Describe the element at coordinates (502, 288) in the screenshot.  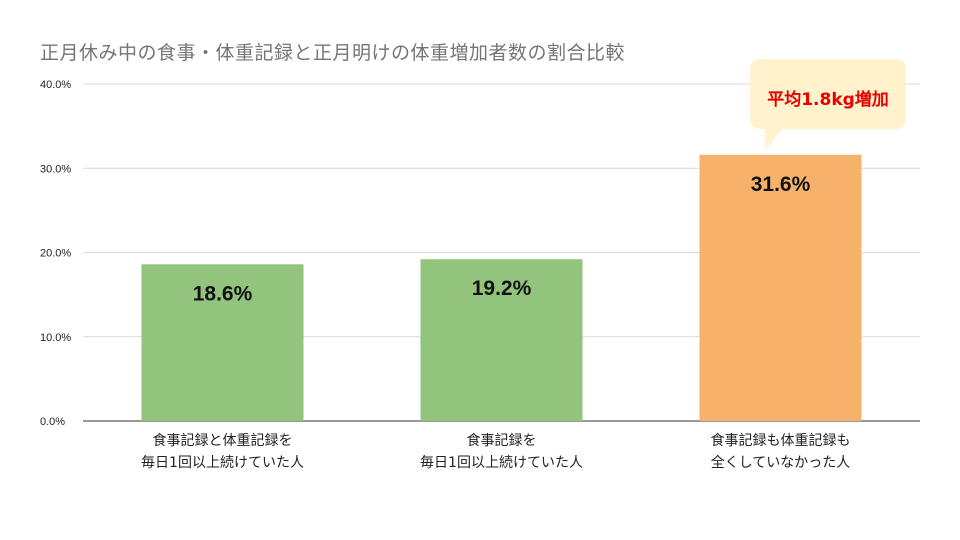
I see `data-label: 19.2%` at that location.